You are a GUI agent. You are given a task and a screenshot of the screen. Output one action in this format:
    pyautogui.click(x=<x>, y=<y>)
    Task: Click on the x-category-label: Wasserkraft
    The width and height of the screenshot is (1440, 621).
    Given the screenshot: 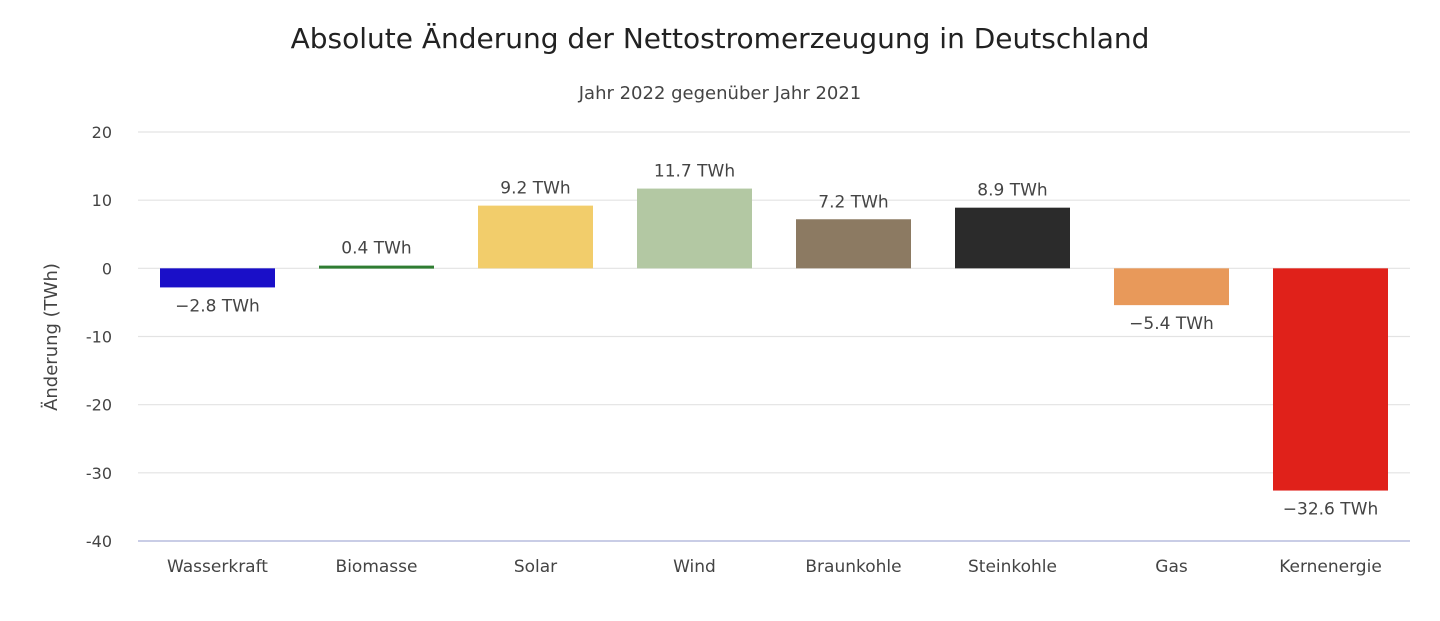 What is the action you would take?
    pyautogui.click(x=217, y=567)
    